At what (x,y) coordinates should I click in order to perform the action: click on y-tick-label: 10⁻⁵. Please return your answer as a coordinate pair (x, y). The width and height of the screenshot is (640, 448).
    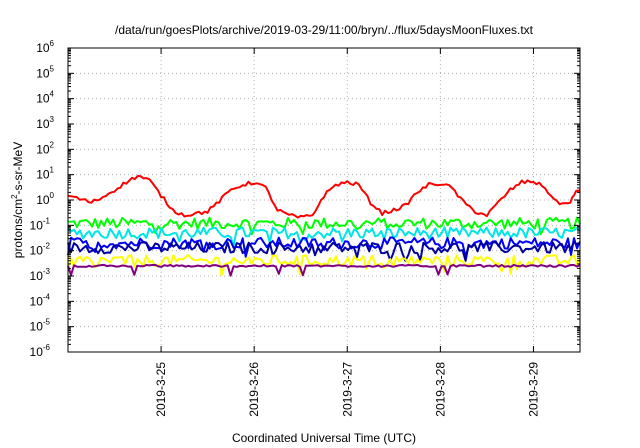
    Looking at the image, I should click on (40, 326).